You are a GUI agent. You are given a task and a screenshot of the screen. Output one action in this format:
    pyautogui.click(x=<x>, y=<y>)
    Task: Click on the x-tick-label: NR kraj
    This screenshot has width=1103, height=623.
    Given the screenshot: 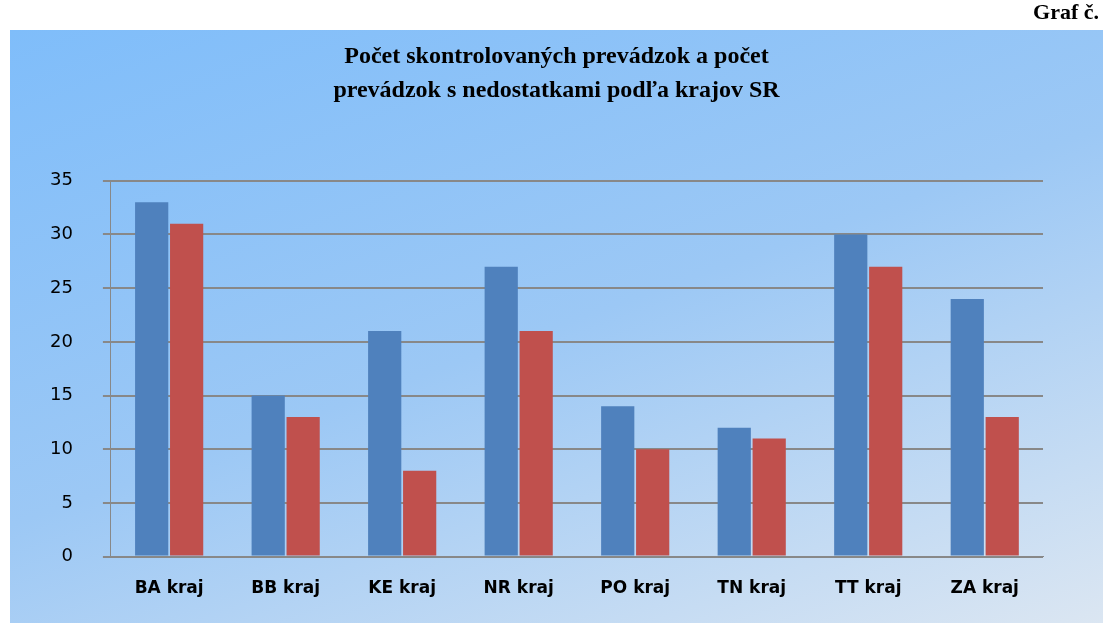 What is the action you would take?
    pyautogui.click(x=518, y=587)
    